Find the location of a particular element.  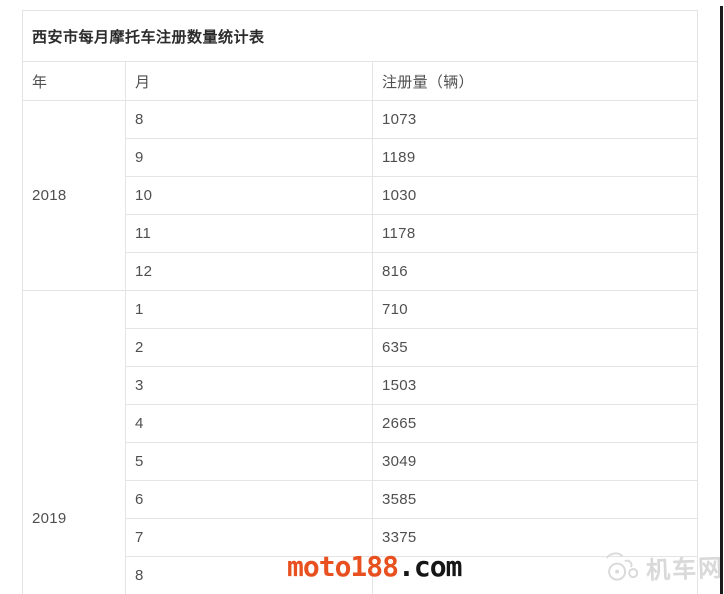

count-cell: 1178 is located at coordinates (535, 233).